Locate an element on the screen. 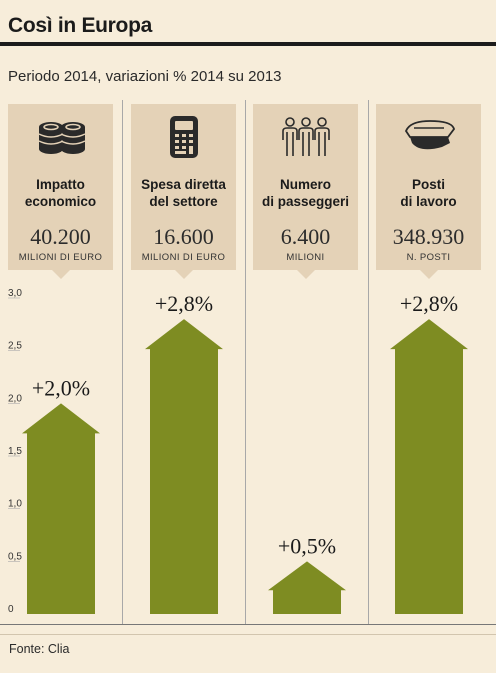 The width and height of the screenshot is (496, 673). baseline is located at coordinates (248, 624).